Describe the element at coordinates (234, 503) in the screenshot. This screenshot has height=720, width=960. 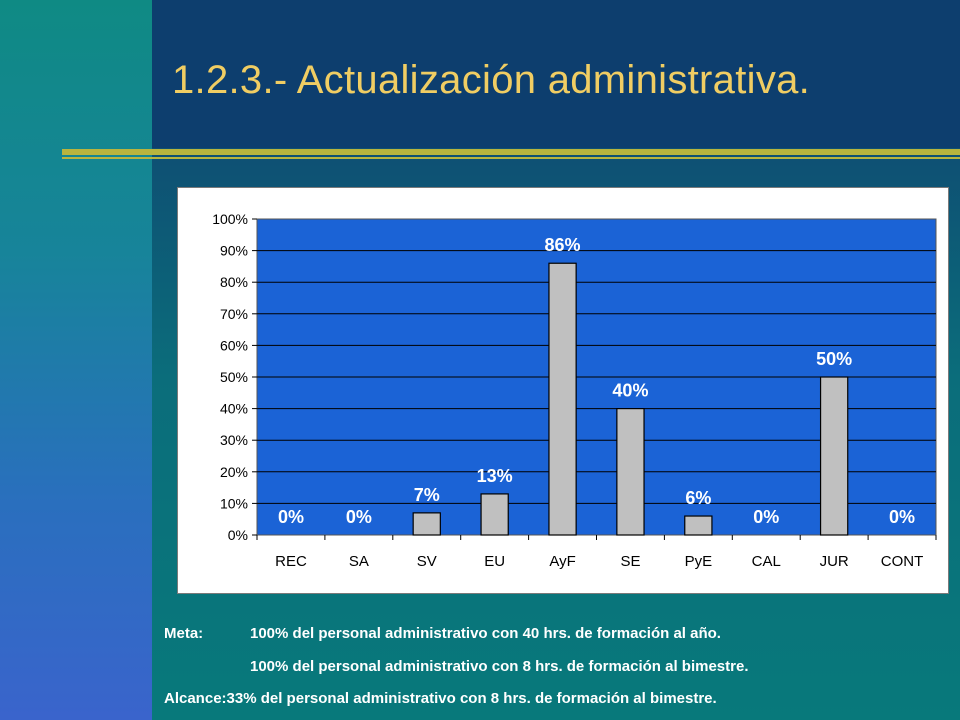
I see `y-tick-label: 10%` at that location.